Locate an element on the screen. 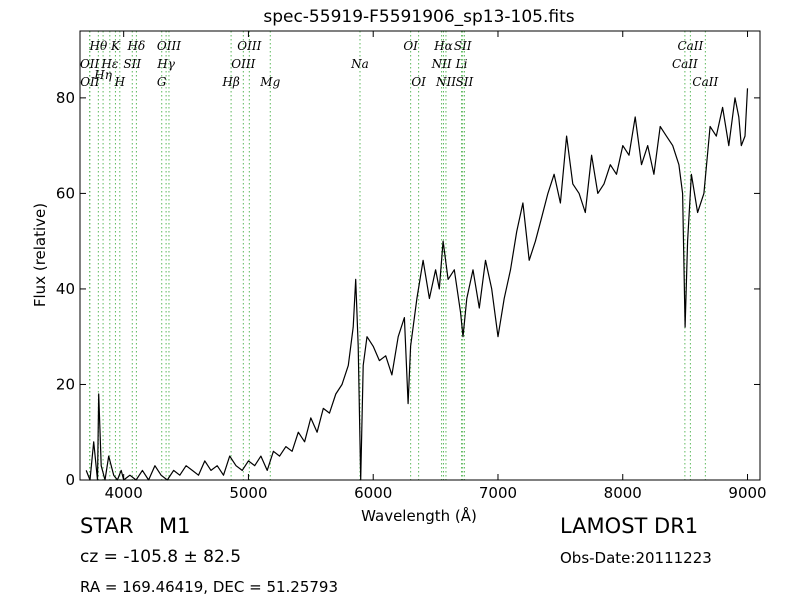 This screenshot has height=600, width=800. object-subclass-label: M1 is located at coordinates (175, 526).